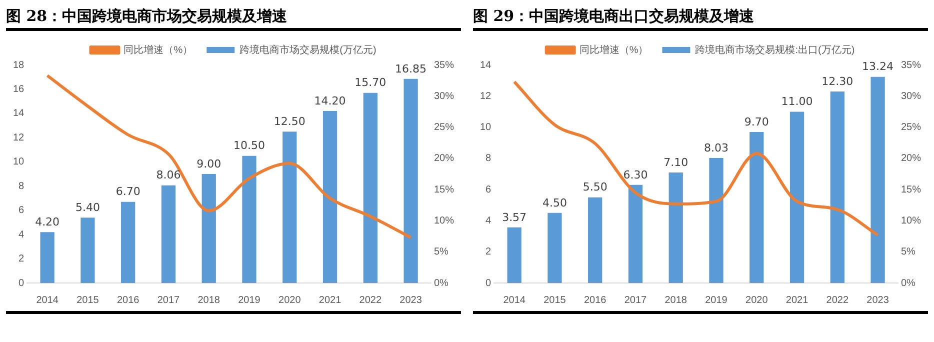 This screenshot has width=934, height=342. I want to click on y-tick-label: 16, so click(19, 89).